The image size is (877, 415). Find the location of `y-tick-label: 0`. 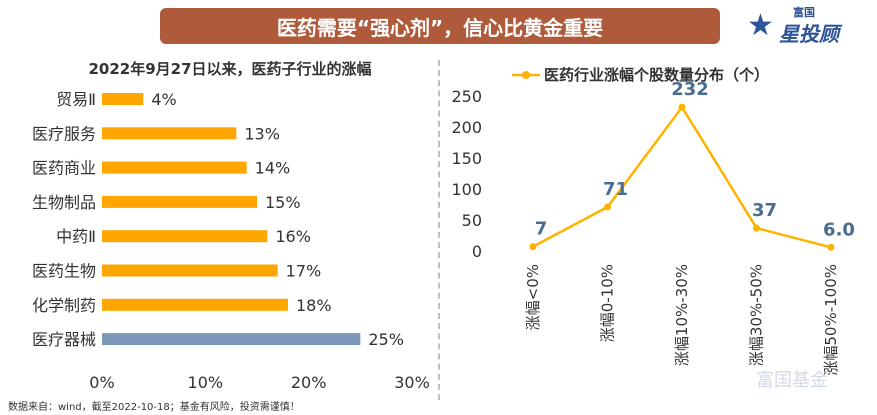

y-tick-label: 0 is located at coordinates (477, 251).